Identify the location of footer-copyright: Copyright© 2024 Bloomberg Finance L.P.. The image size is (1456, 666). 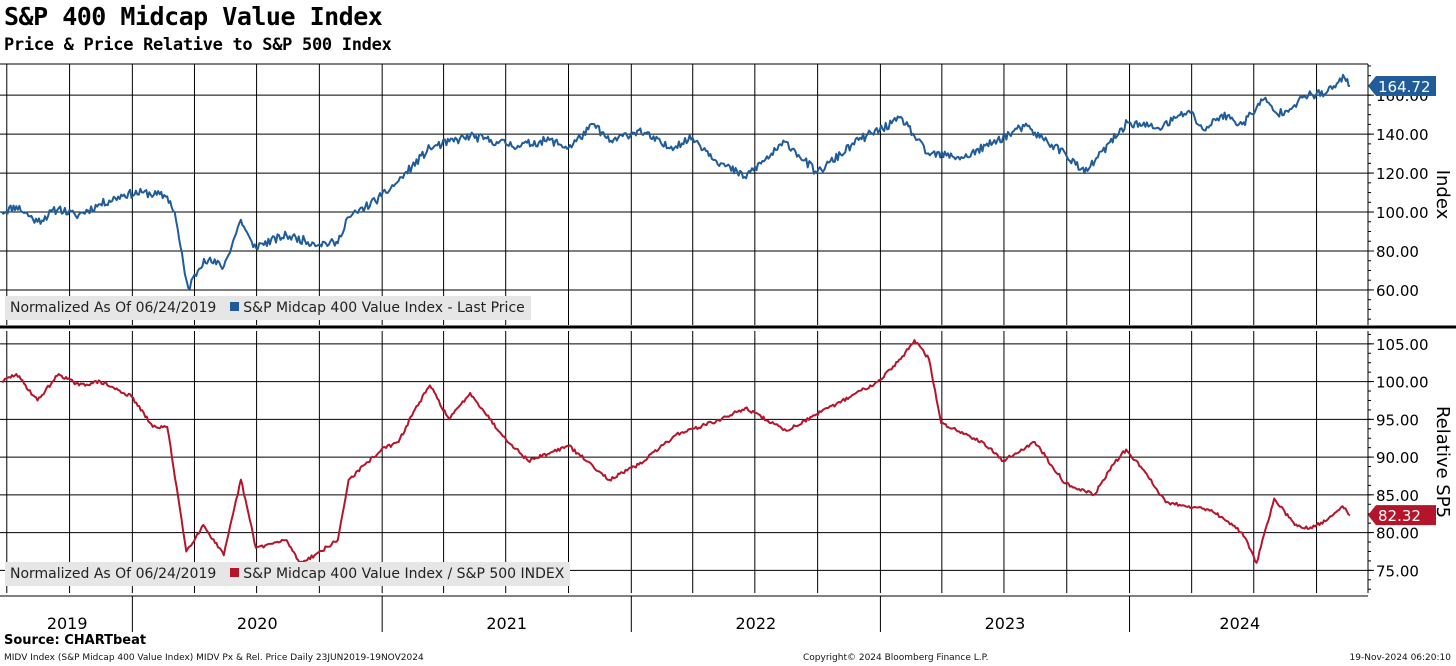
(896, 658).